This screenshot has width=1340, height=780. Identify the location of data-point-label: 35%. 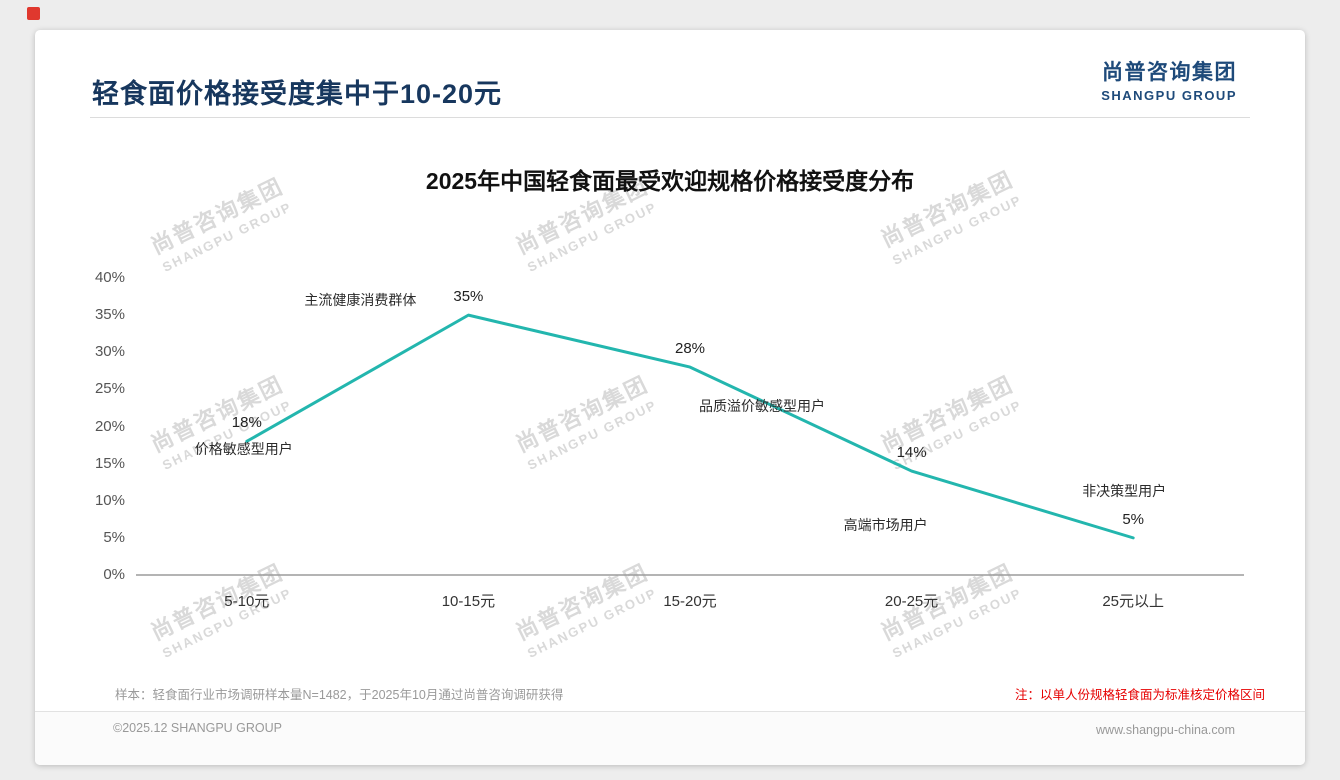
(468, 297).